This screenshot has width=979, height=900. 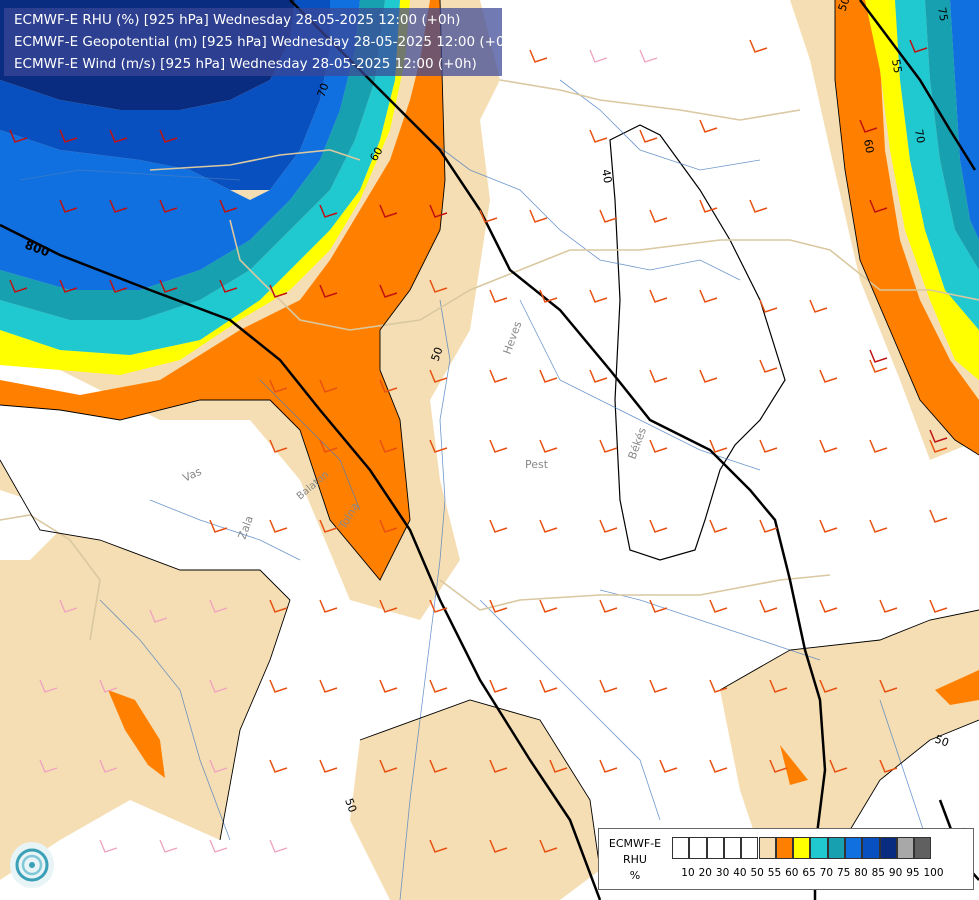 I want to click on rhu-zone-65-east, so click(x=937, y=165).